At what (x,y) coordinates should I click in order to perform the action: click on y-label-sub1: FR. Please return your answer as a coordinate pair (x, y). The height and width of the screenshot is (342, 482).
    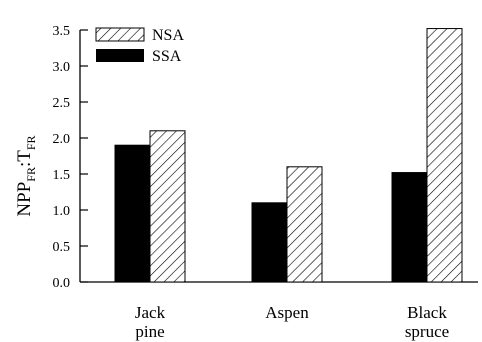
    Looking at the image, I should click on (31, 174).